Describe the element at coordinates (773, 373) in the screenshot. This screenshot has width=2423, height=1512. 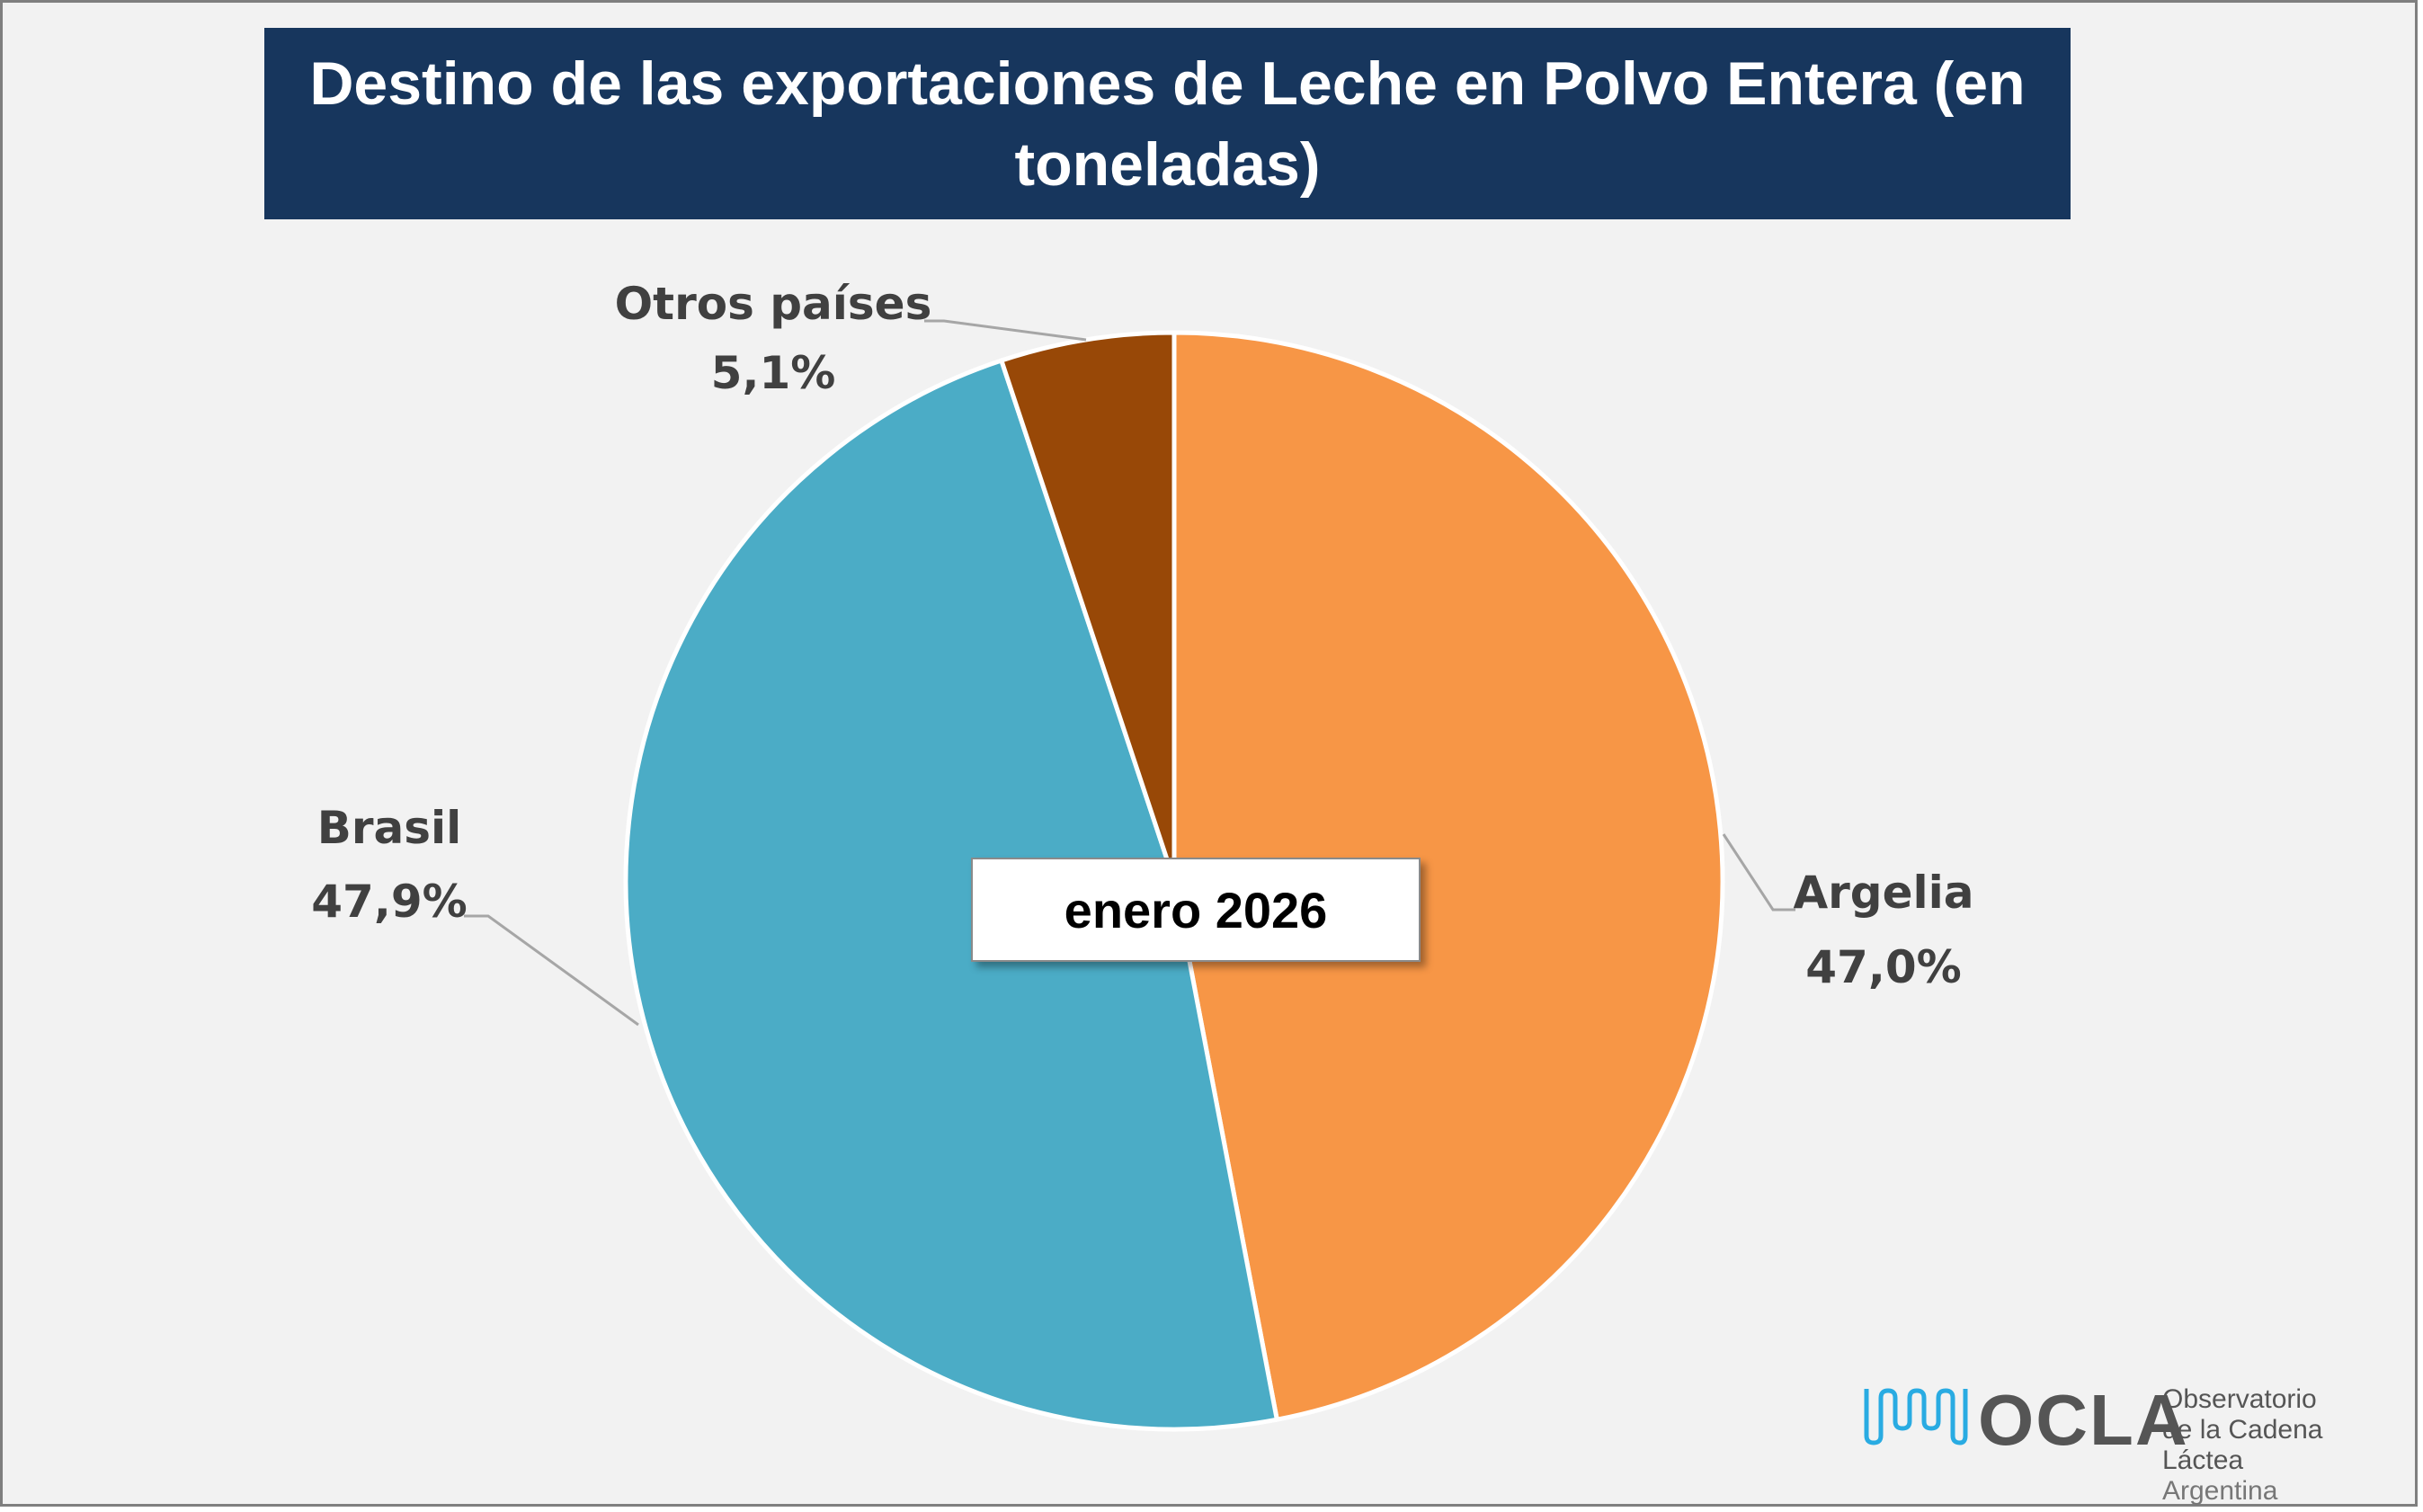
I see `label-otros-value: 5,1%` at that location.